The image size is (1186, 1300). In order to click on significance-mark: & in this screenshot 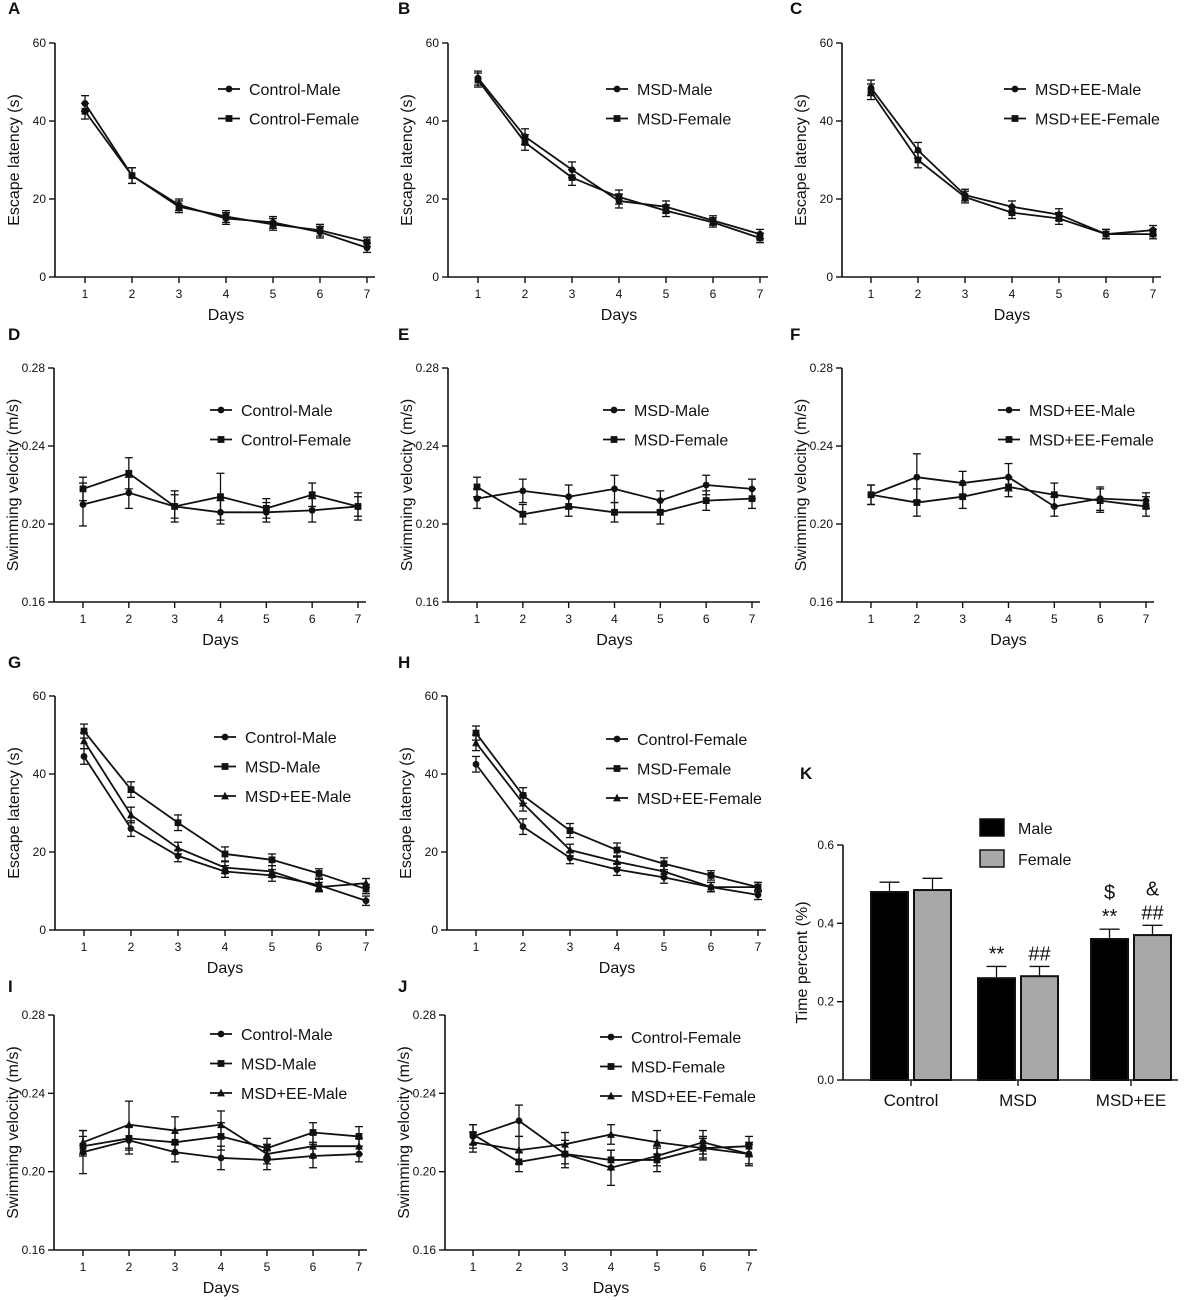, I will do `click(1153, 889)`.